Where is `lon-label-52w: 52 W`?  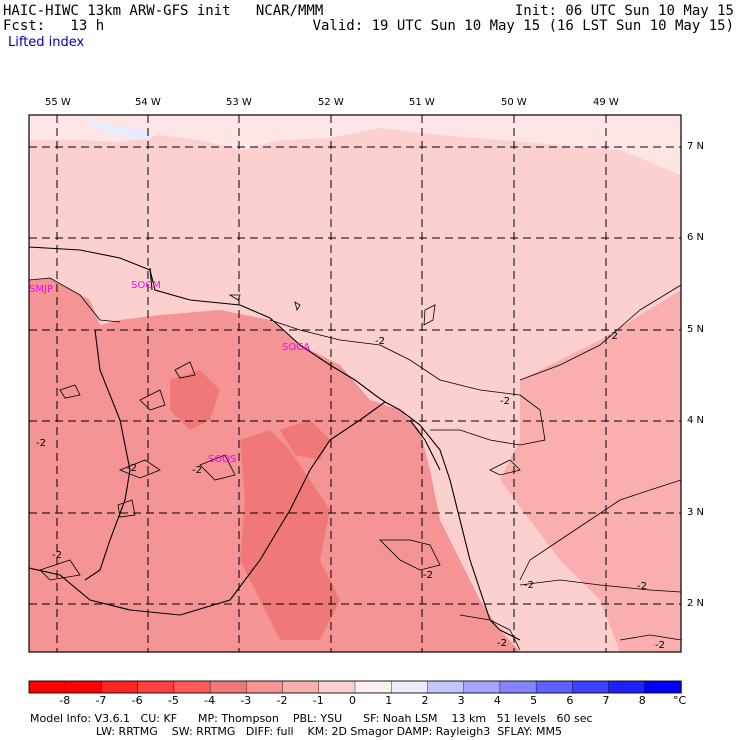 lon-label-52w: 52 W is located at coordinates (331, 102).